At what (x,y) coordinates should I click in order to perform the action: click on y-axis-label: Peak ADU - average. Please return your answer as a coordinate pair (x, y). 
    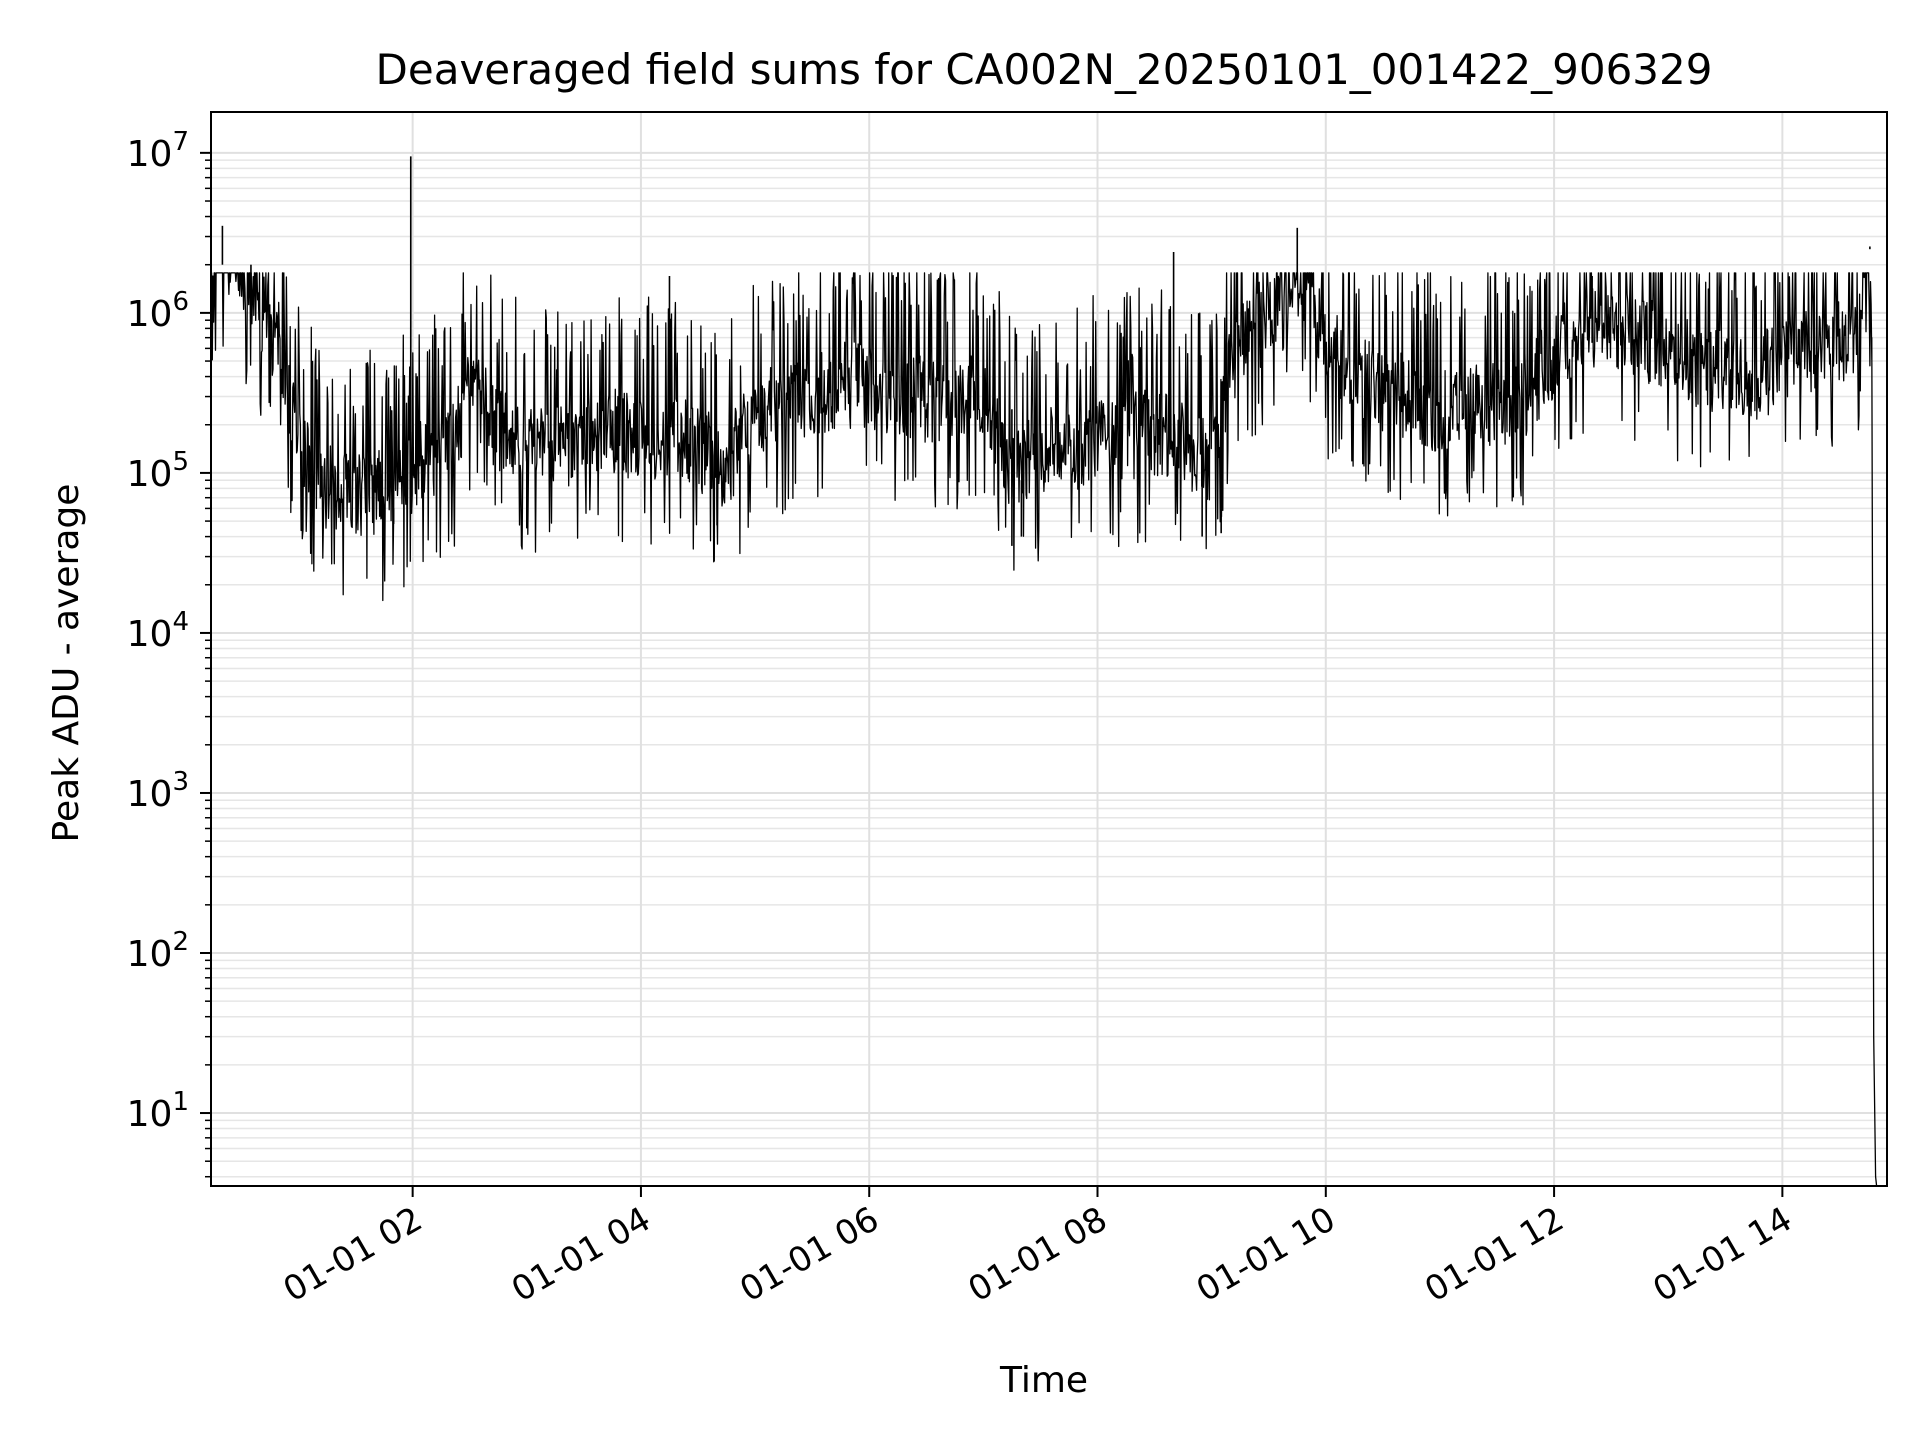
    Looking at the image, I should click on (66, 663).